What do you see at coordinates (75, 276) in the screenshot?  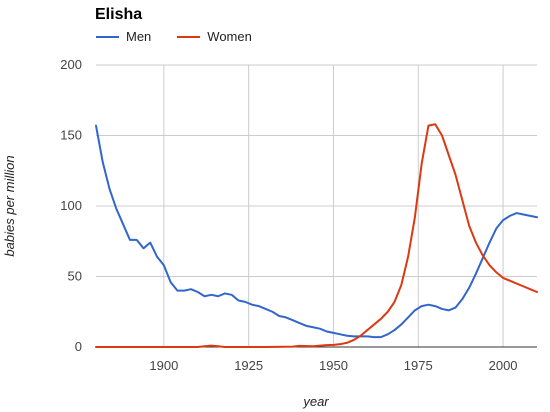 I see `y-tick-label: 50` at bounding box center [75, 276].